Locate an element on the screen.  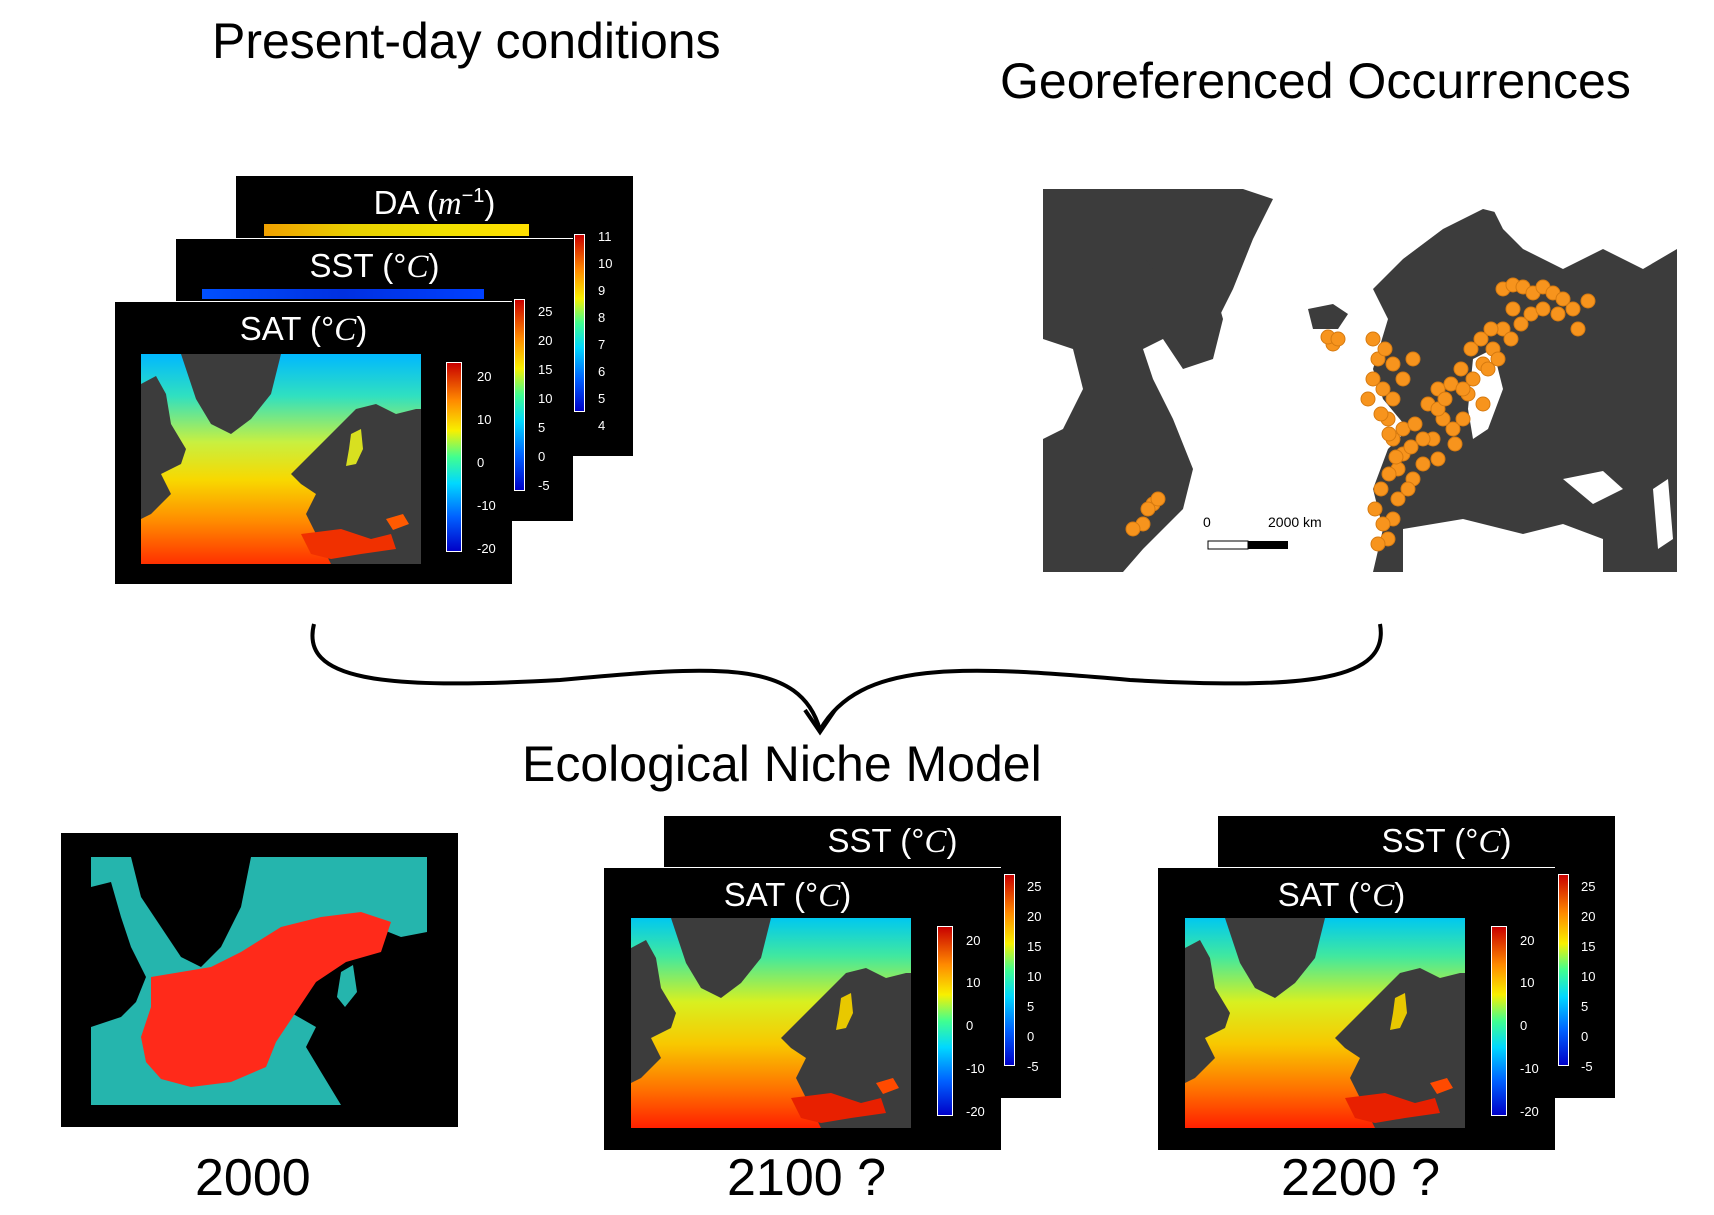
sat-2200-map is located at coordinates (1325, 1023).